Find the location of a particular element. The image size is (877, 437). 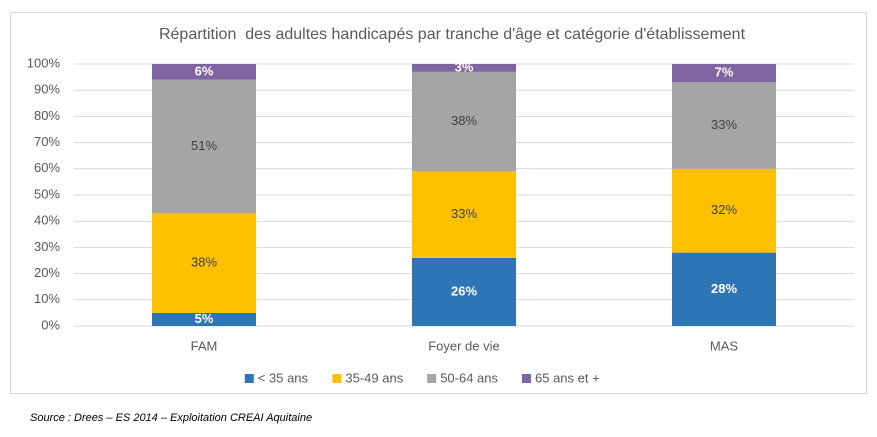

data-label: 28% is located at coordinates (724, 288).